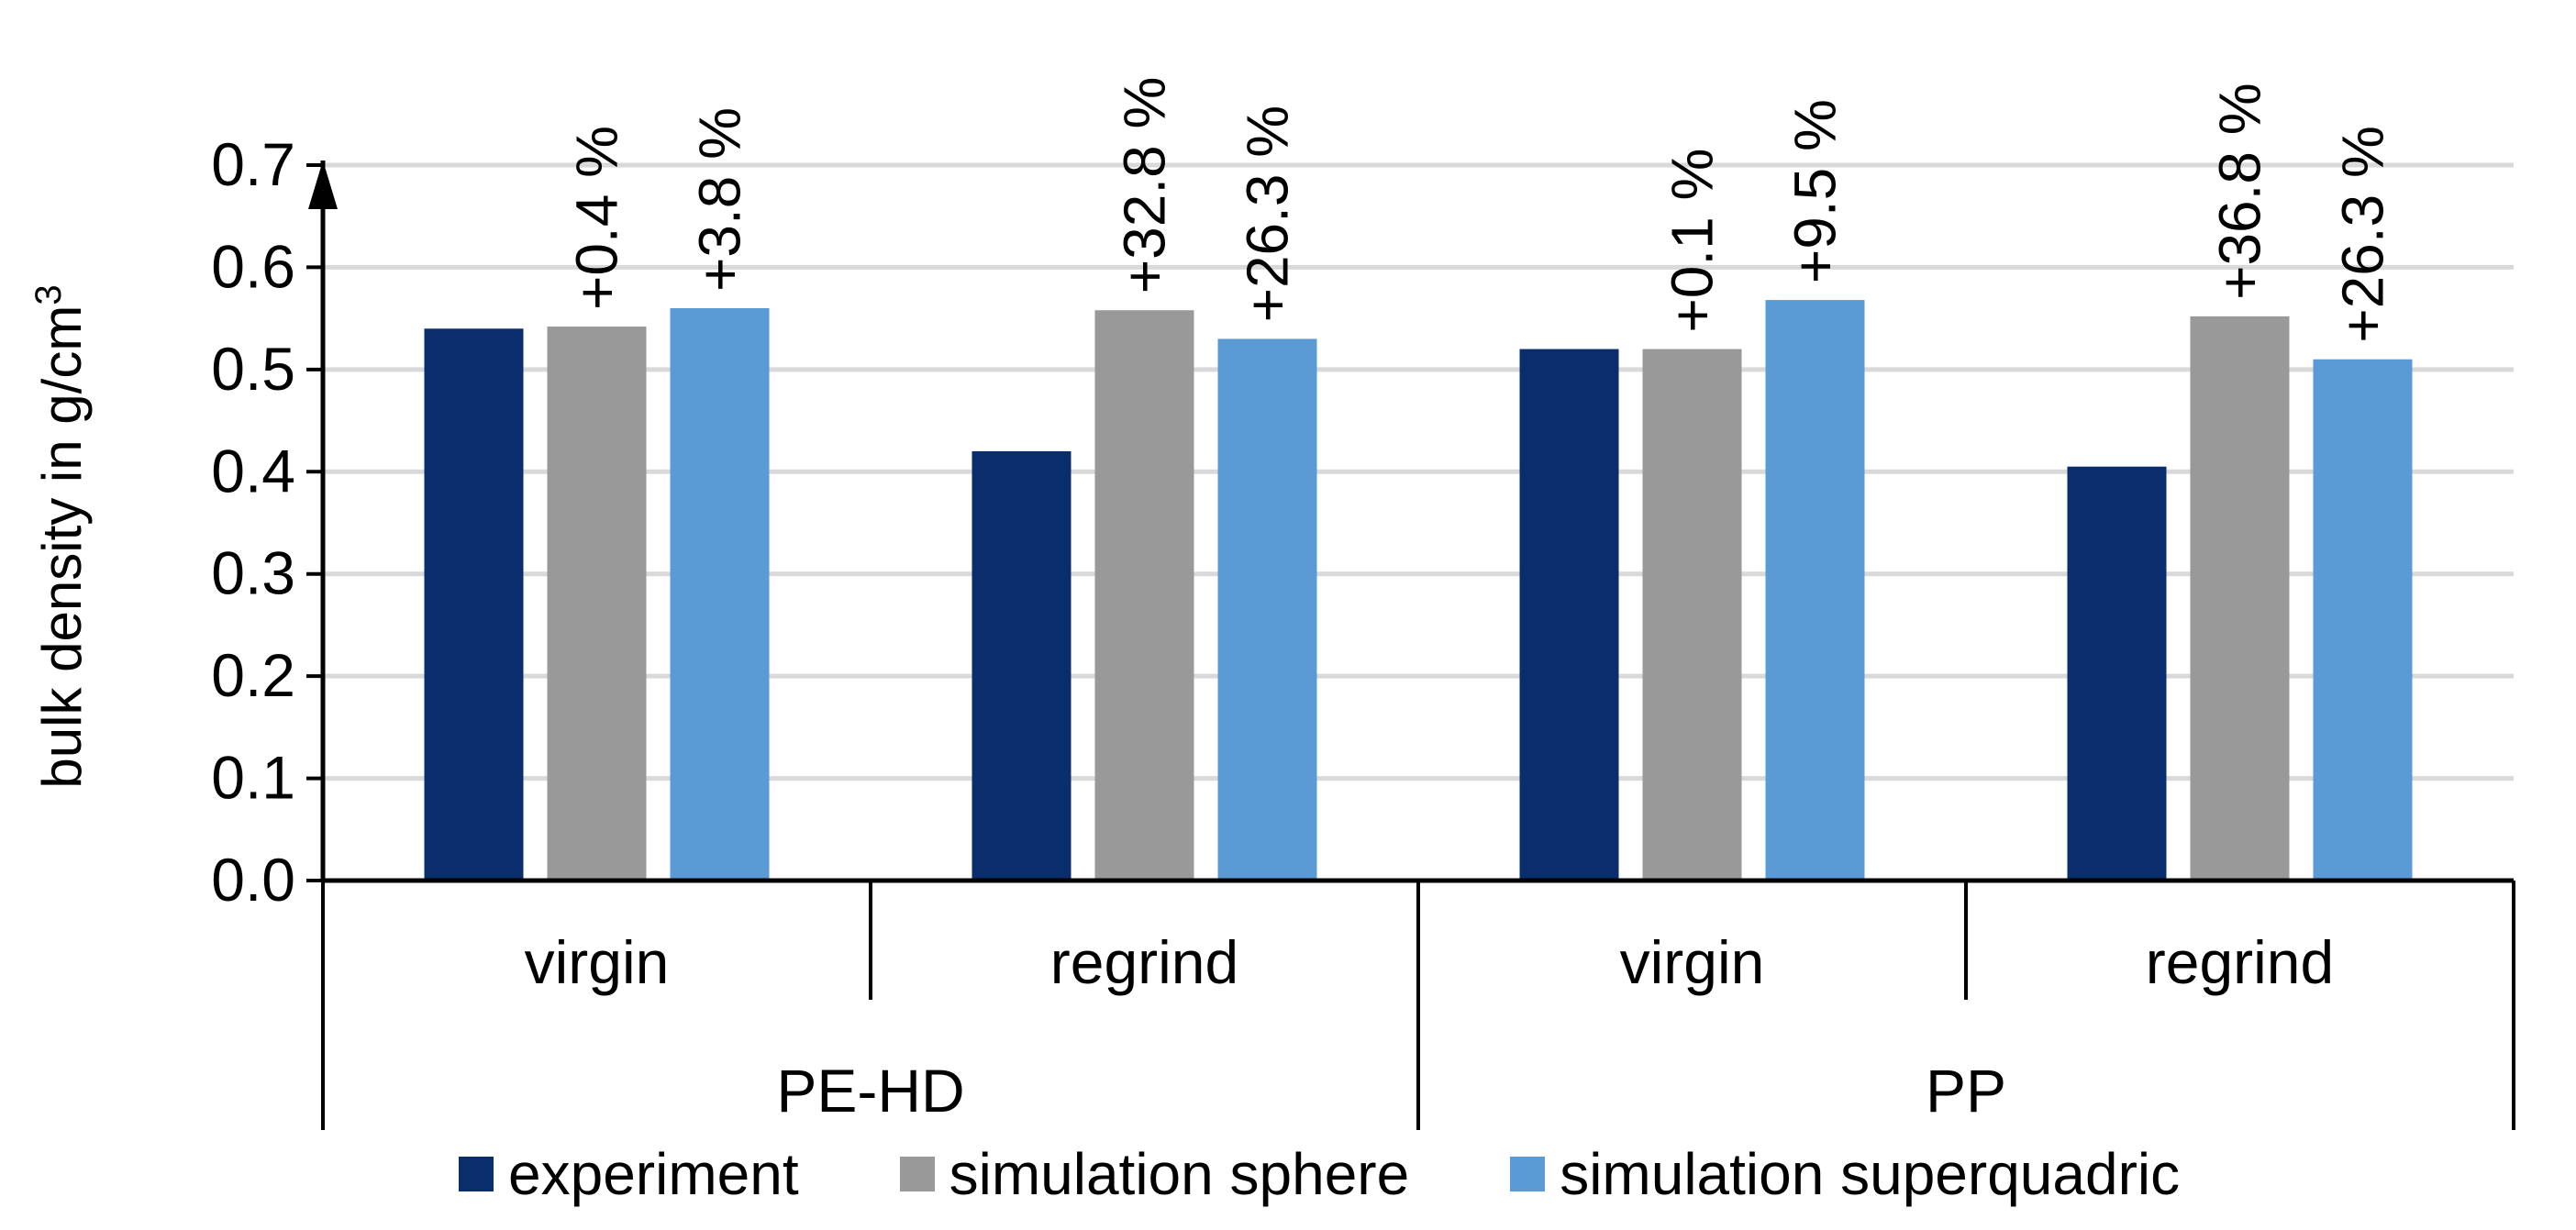 This screenshot has height=1230, width=2576. What do you see at coordinates (1179, 1174) in the screenshot?
I see `legend-label-simulation-sphere: simulation sphere` at bounding box center [1179, 1174].